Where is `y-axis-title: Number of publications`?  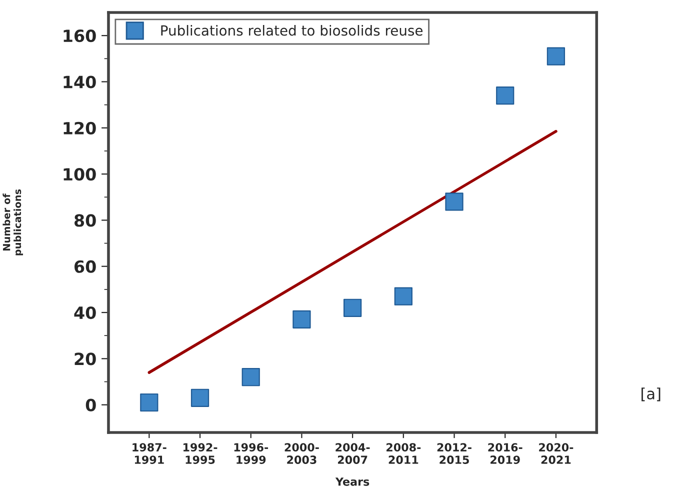
y-axis-title: Number of publications is located at coordinates (12, 222).